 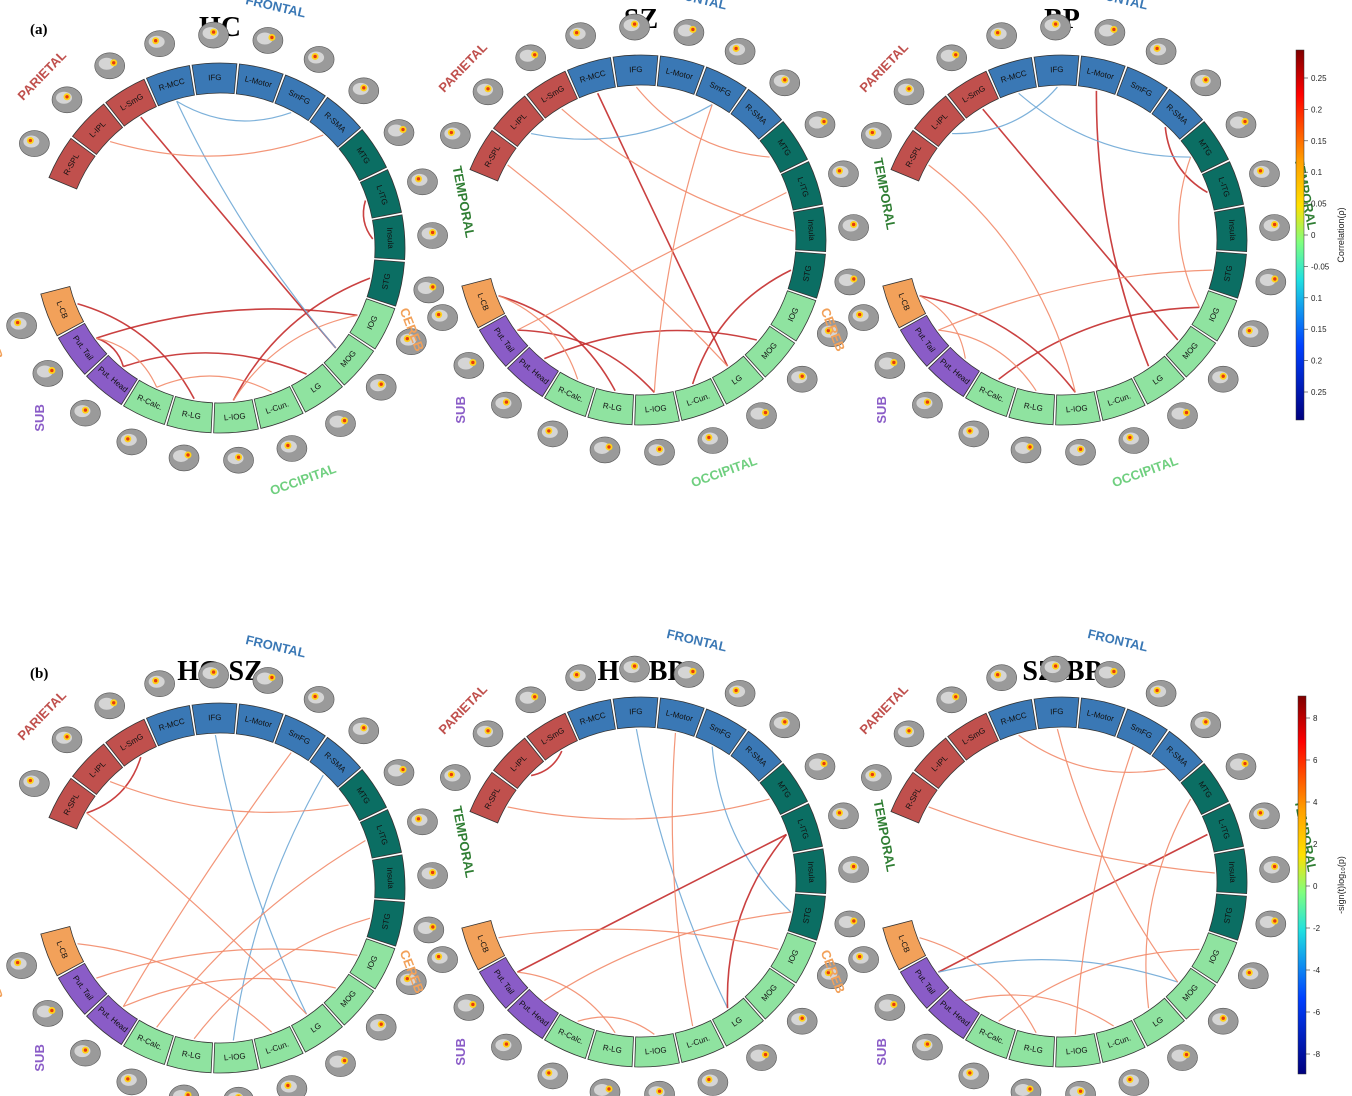 I want to click on colorbar-tick-label: -4, so click(x=1317, y=970).